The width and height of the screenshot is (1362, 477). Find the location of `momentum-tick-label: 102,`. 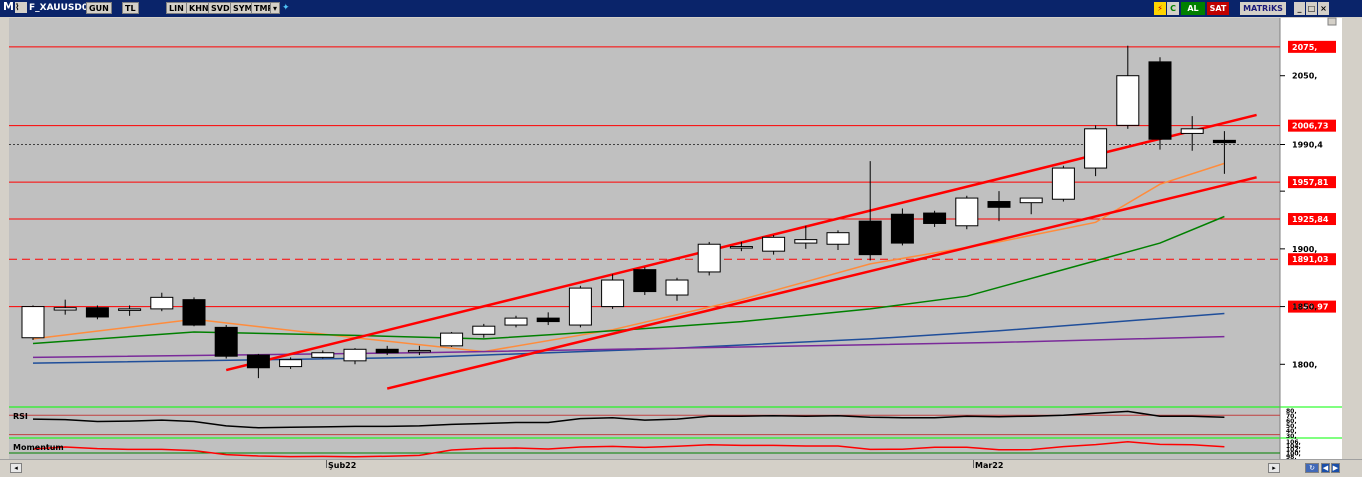

momentum-tick-label: 102, is located at coordinates (1293, 450).